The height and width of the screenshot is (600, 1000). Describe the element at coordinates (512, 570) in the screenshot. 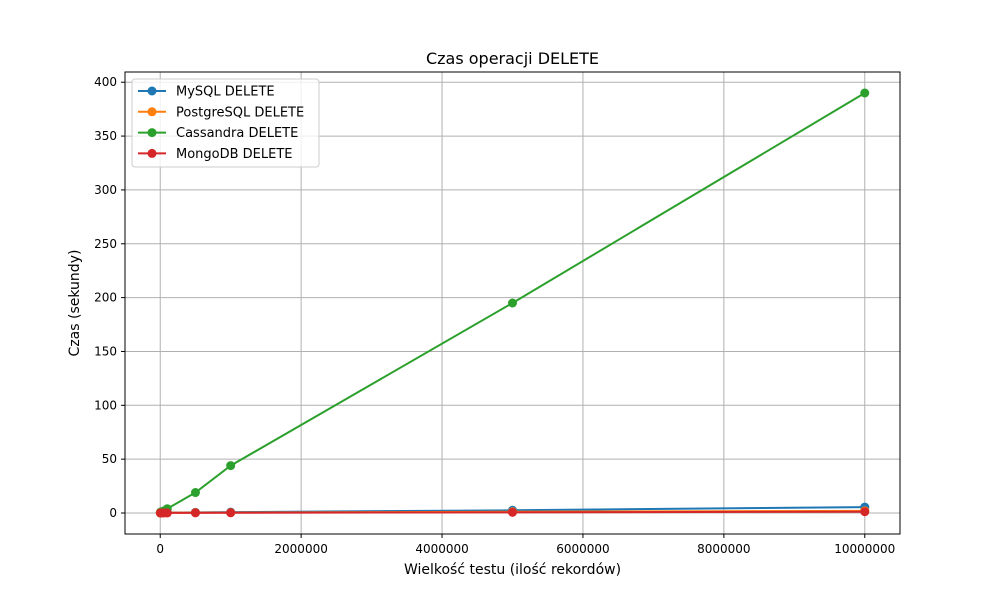

I see `x-axis-label: Wielkość testu (ilość rekordów)` at that location.